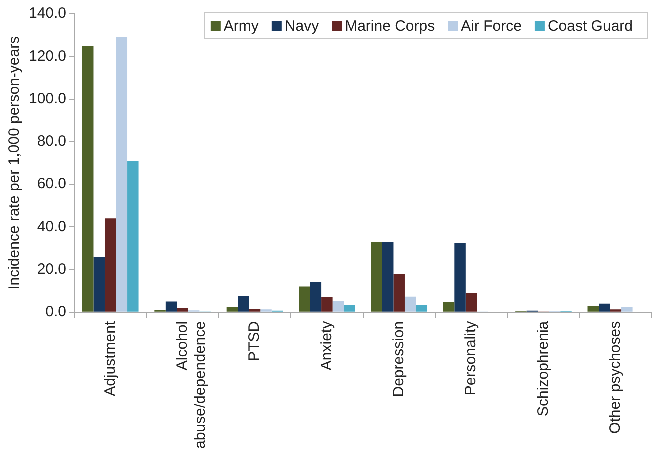  I want to click on x-tick-label: Anxiety, so click(327, 345).